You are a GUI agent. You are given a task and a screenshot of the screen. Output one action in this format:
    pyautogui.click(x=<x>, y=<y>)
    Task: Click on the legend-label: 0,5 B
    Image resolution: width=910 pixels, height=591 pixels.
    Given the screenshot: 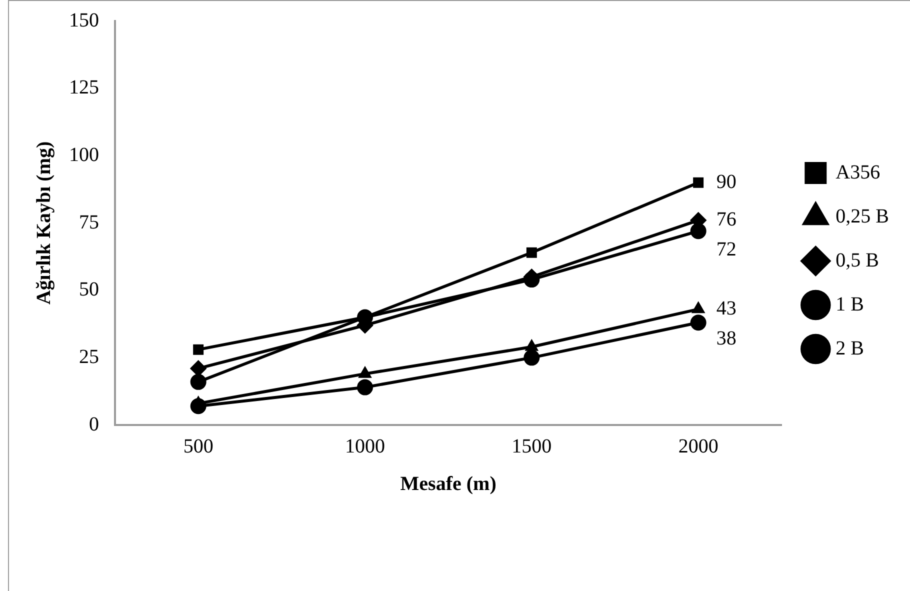 What is the action you would take?
    pyautogui.click(x=858, y=260)
    